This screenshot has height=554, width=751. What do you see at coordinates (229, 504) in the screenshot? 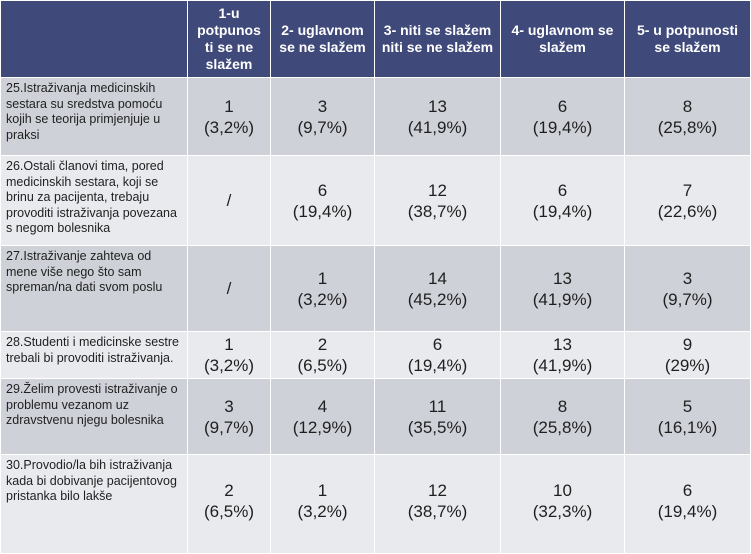
I see `value-cell-1: 2 (6,5%)` at bounding box center [229, 504].